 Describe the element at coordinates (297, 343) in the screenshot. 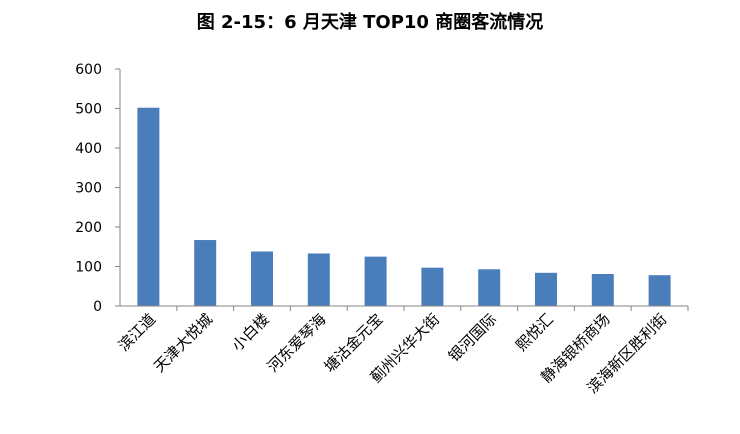

I see `x-category-label: 河东爱琴海` at that location.